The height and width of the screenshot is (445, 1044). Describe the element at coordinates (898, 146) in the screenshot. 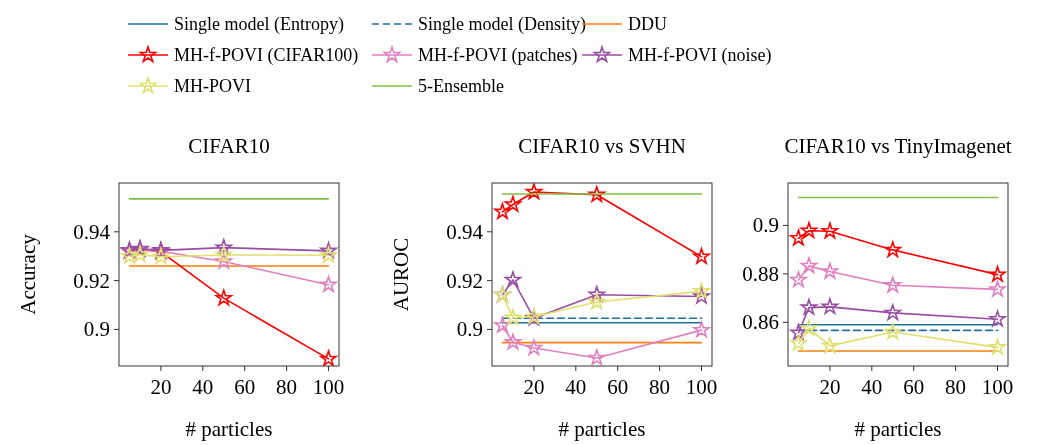

I see `chart-title: CIFAR10 vs TinyImagenet` at that location.